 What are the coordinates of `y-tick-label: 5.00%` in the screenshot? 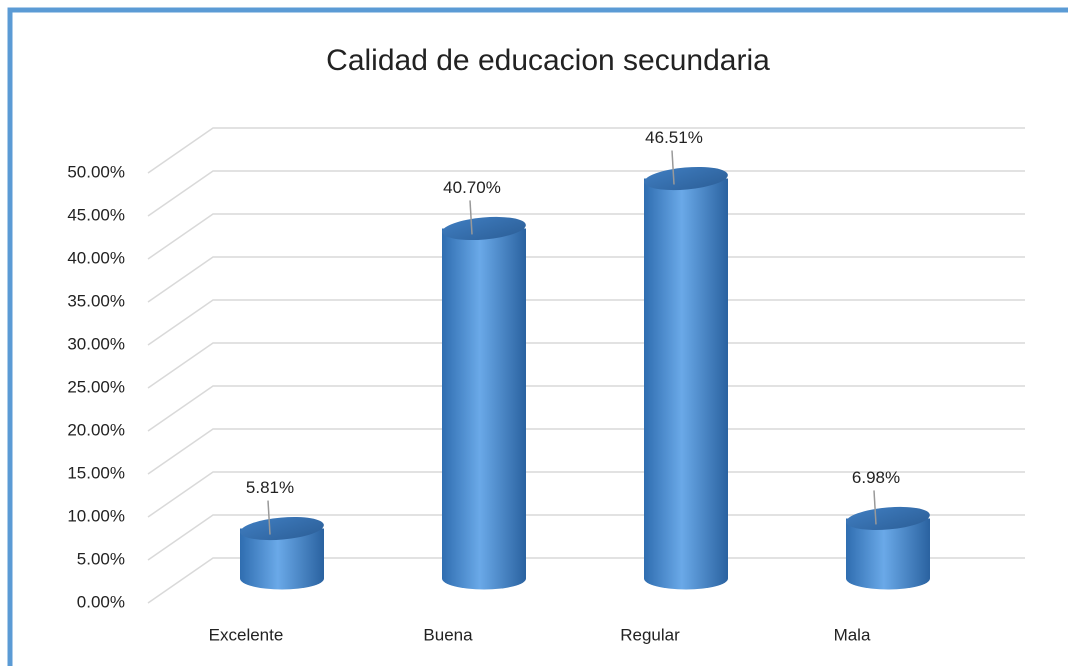 It's located at (101, 558).